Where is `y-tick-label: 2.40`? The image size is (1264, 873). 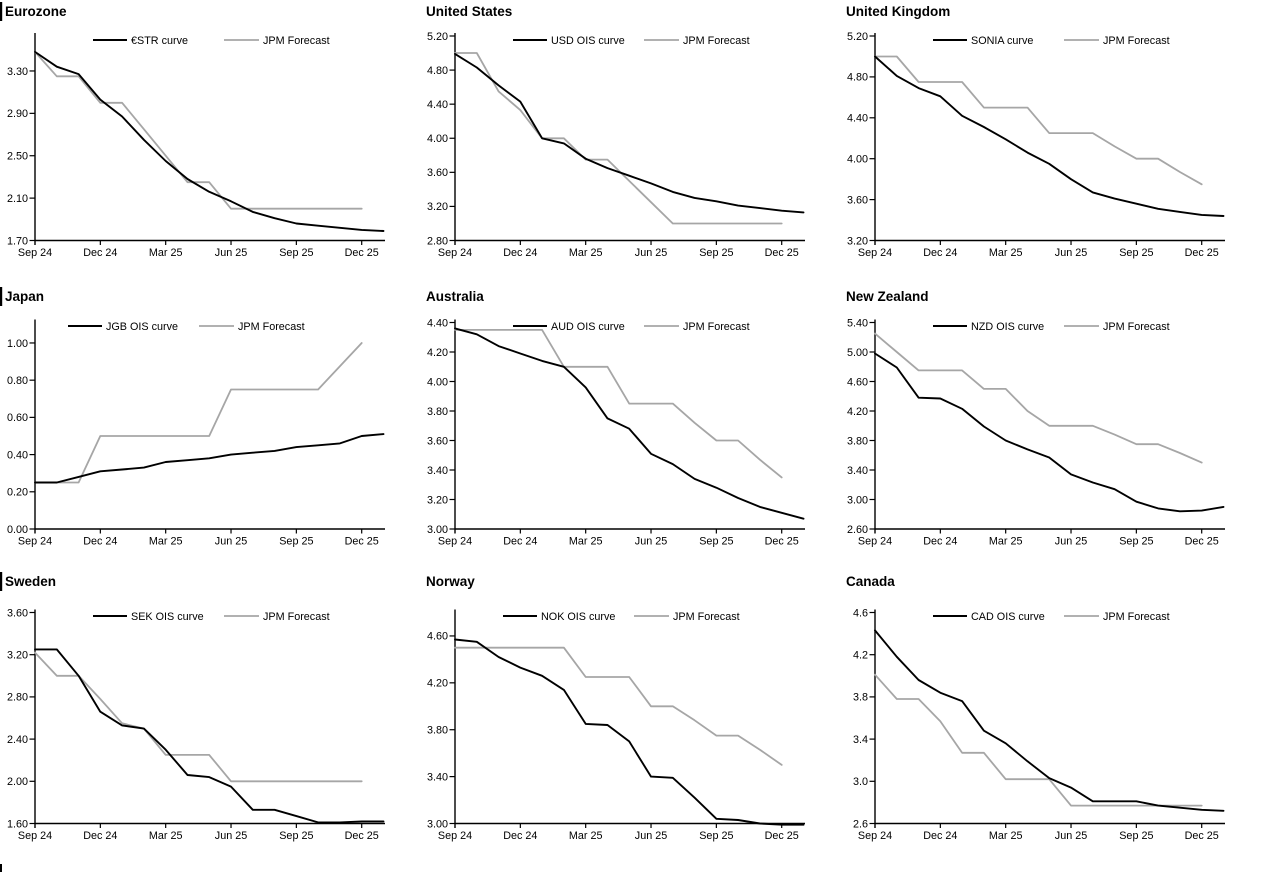
y-tick-label: 2.40 is located at coordinates (17, 740).